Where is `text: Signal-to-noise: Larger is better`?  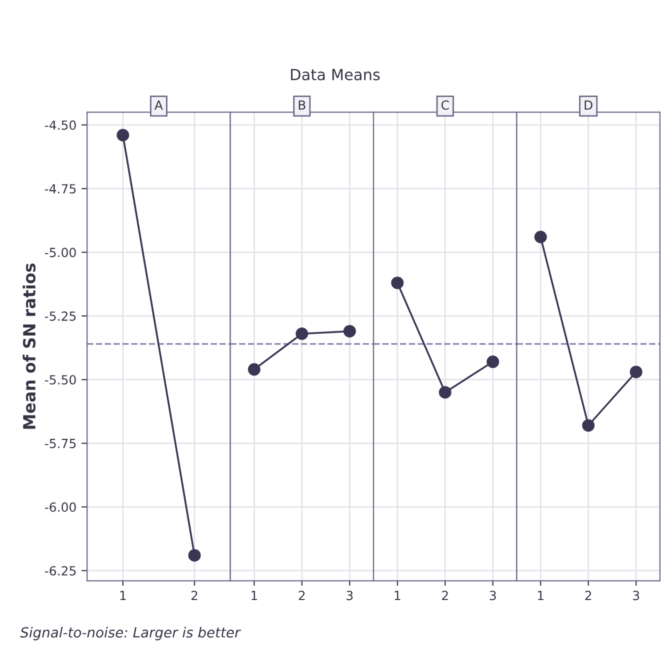
text: Signal-to-noise: Larger is better is located at coordinates (130, 633).